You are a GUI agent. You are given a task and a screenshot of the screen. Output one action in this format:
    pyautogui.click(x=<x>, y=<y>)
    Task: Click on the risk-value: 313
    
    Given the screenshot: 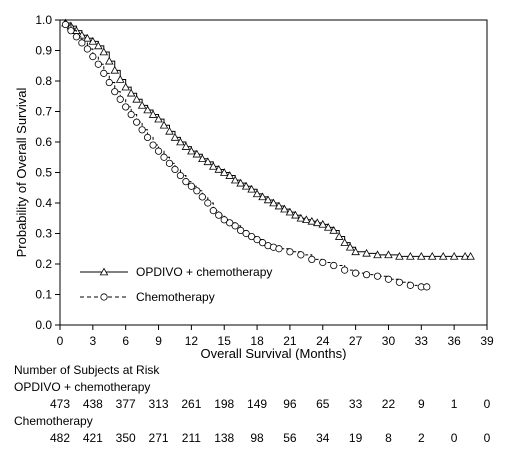 What is the action you would take?
    pyautogui.click(x=158, y=404)
    